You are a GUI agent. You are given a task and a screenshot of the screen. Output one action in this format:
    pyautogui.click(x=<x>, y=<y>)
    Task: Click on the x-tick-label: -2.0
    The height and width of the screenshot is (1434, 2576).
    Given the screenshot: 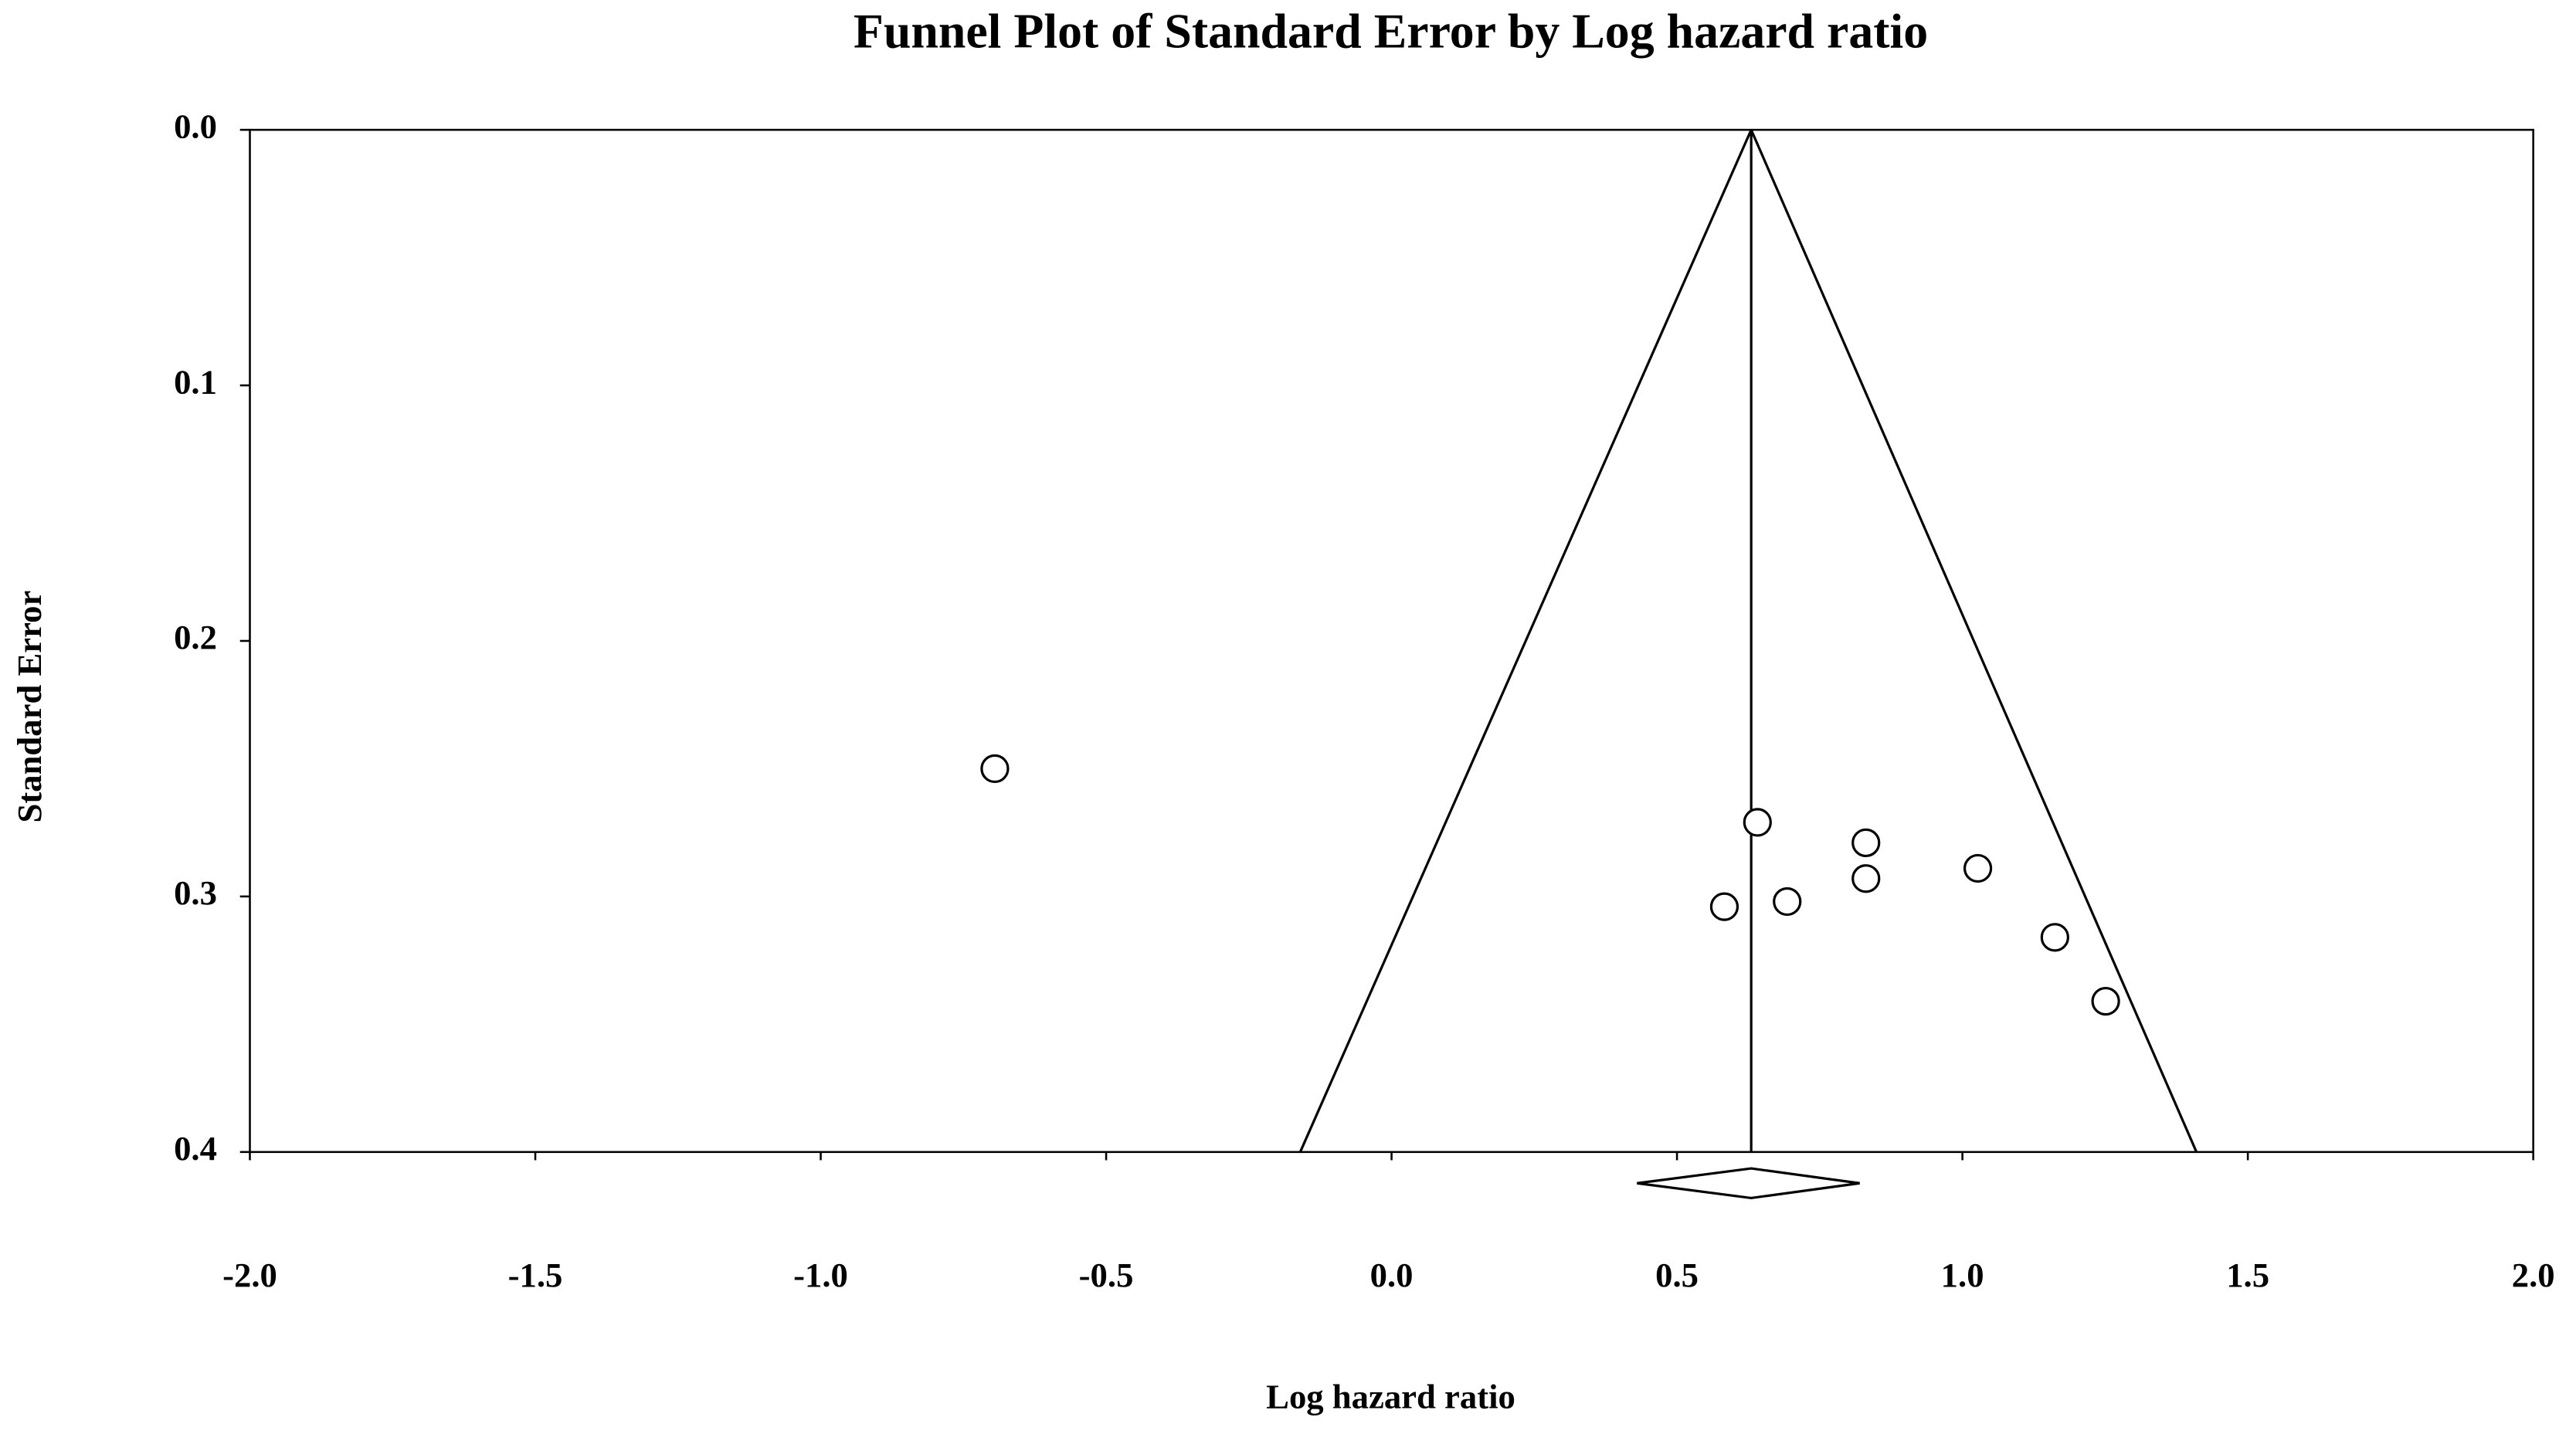 What is the action you would take?
    pyautogui.click(x=250, y=1275)
    